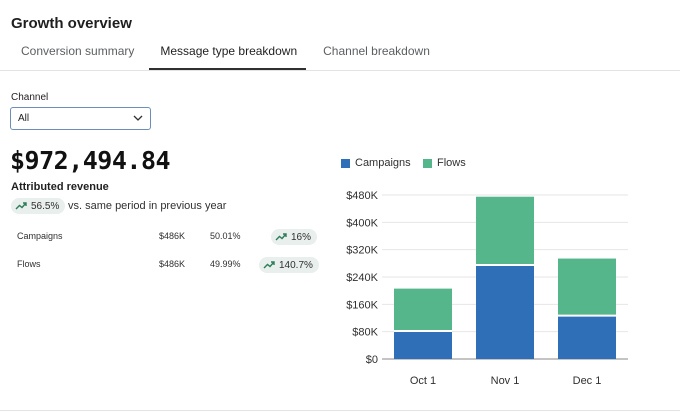 The height and width of the screenshot is (414, 680). What do you see at coordinates (225, 264) in the screenshot?
I see `row-flows-share: 49.99%` at bounding box center [225, 264].